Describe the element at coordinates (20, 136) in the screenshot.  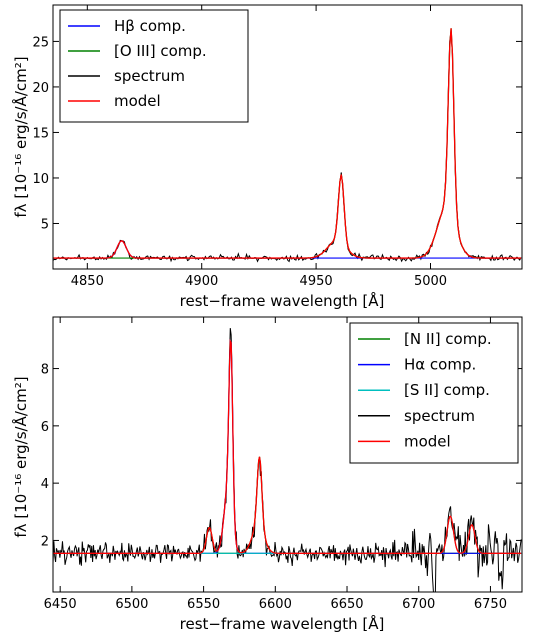
I see `top-y-axis-label: fλ [10⁻¹⁶ erg/s/Å/cm²]` at that location.